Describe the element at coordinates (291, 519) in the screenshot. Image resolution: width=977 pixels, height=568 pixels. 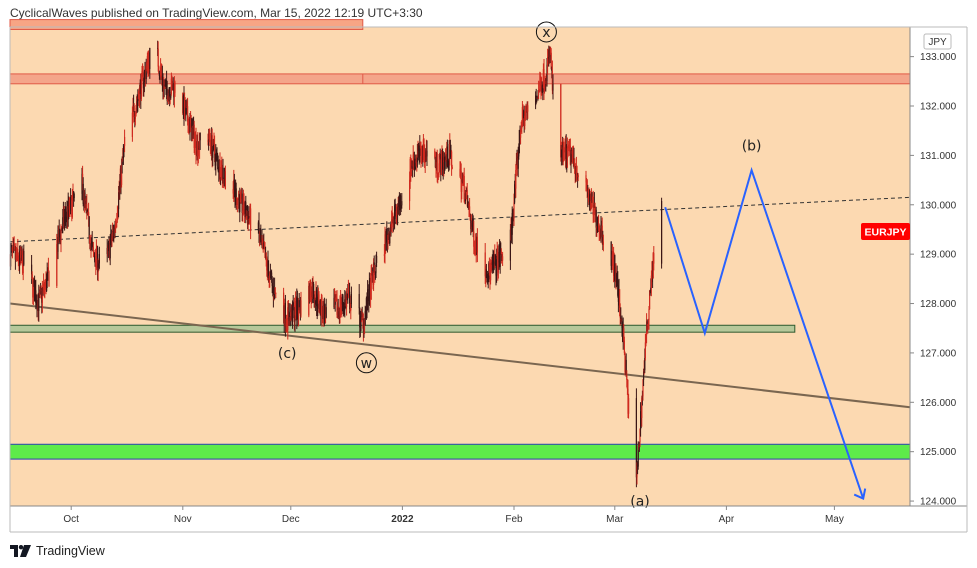
I see `time-tick-label: Dec` at that location.